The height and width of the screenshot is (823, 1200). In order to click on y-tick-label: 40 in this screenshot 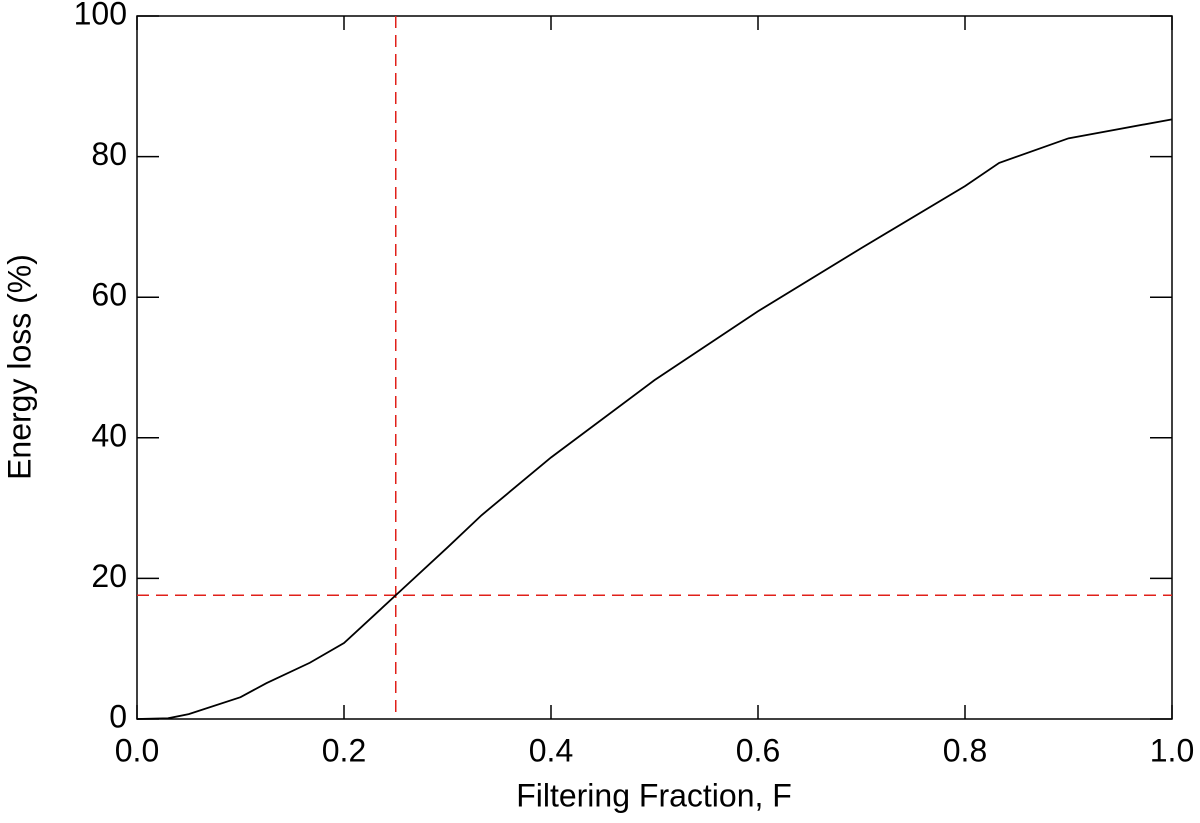, I will do `click(109, 435)`.